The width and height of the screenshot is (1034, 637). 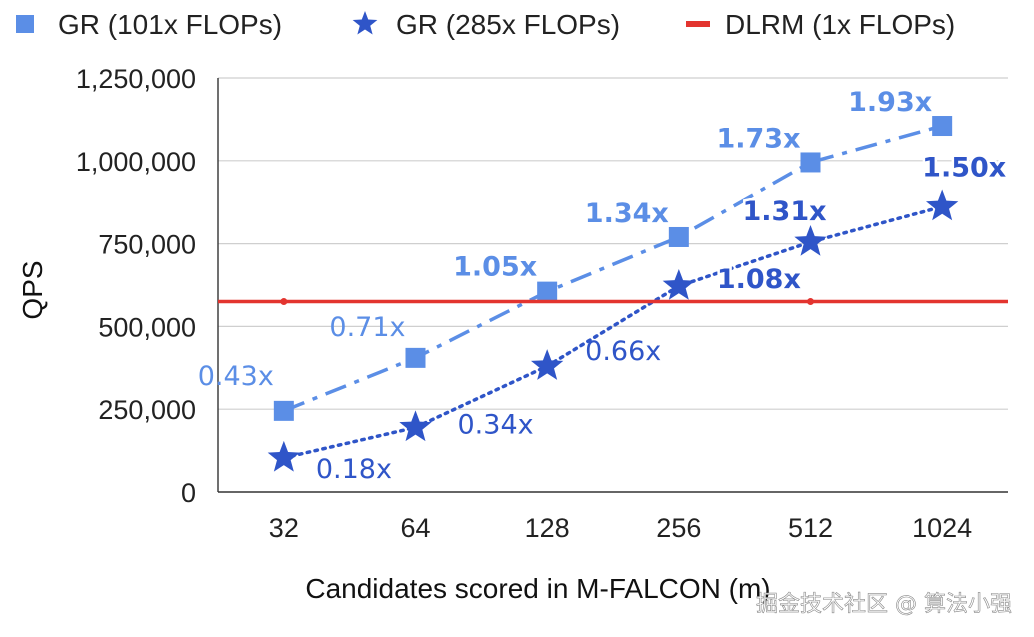 I want to click on gr101-data-label: 1.73x, so click(x=758, y=138).